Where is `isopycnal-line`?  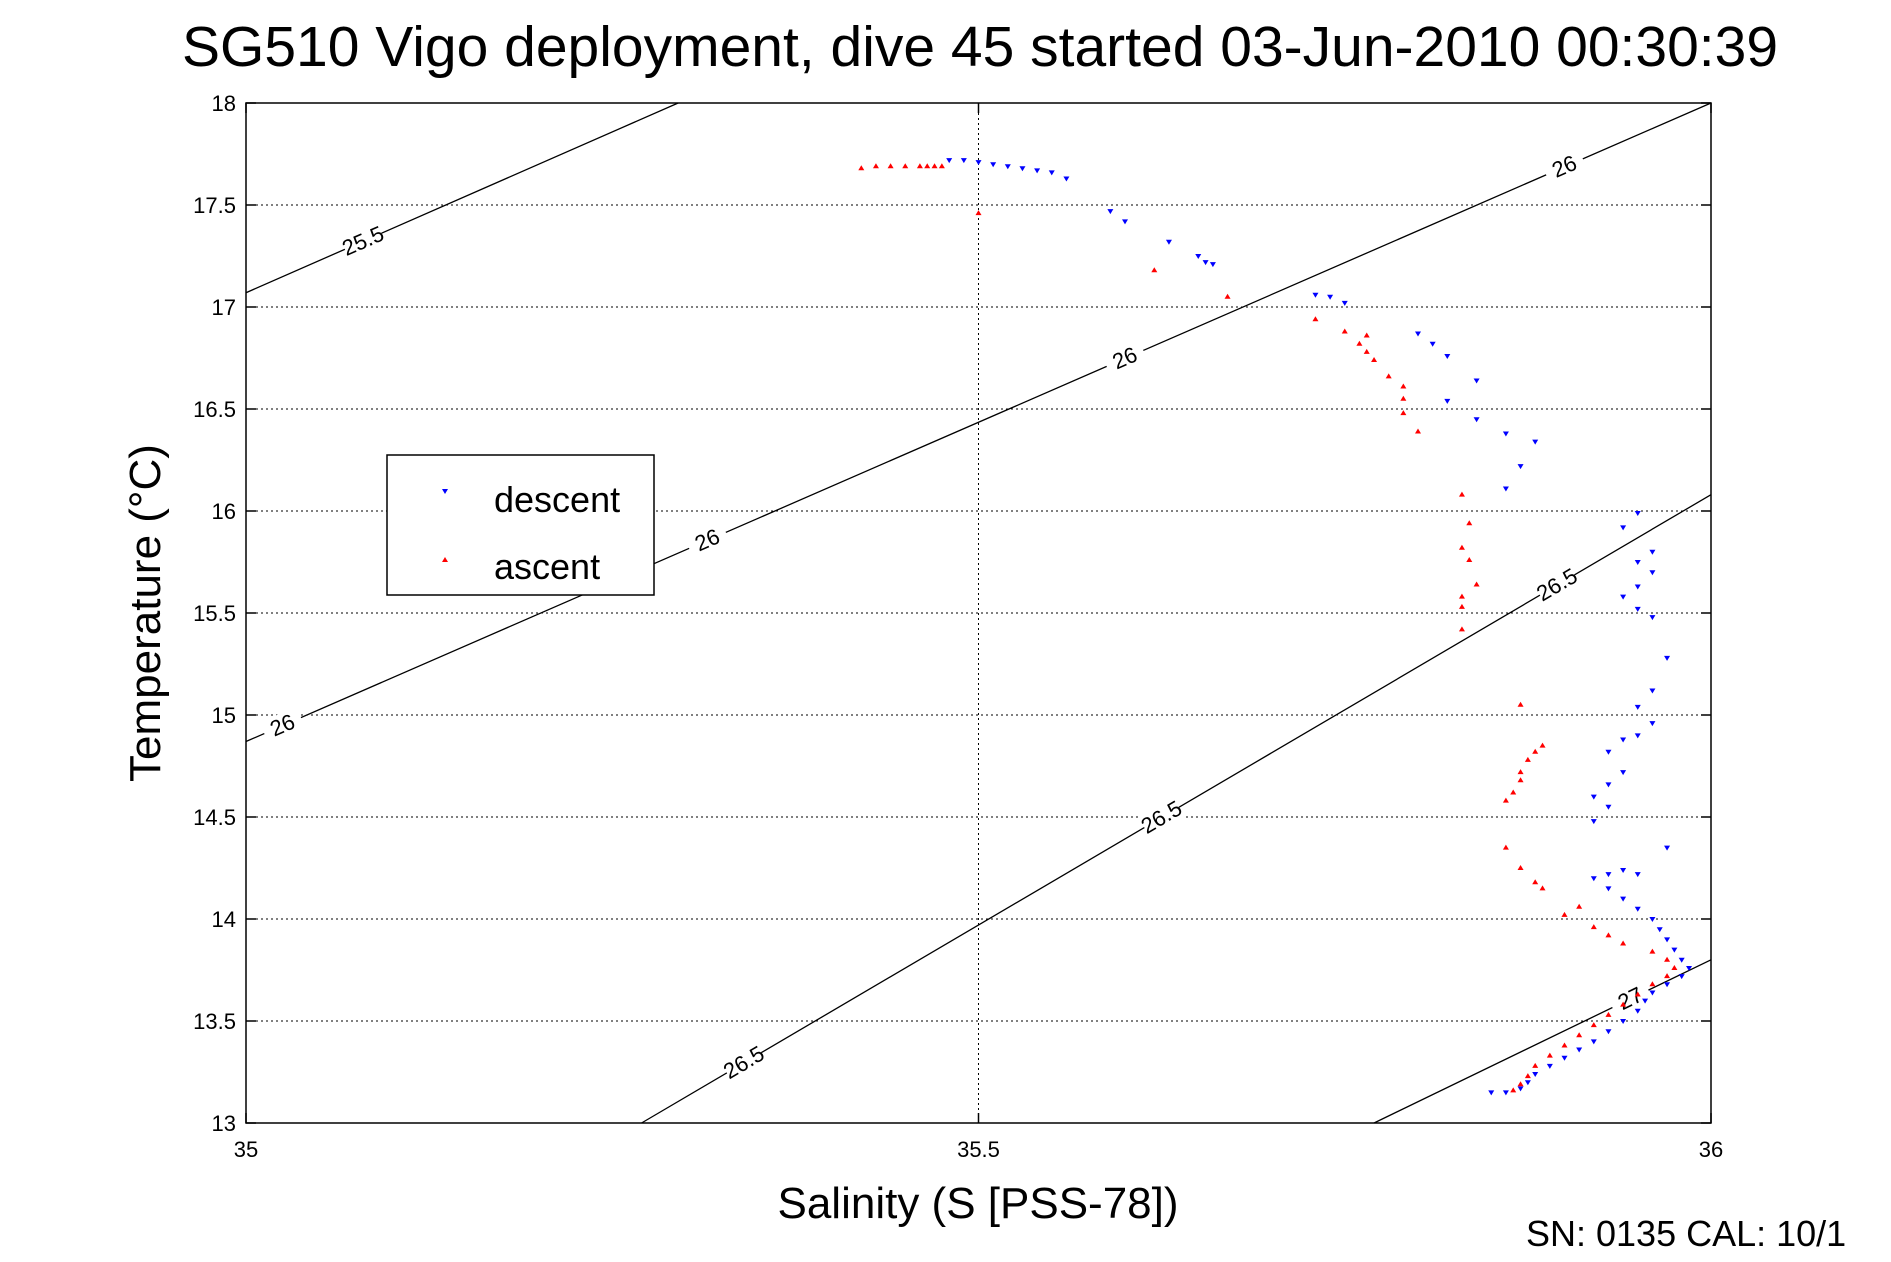
isopycnal-line is located at coordinates (1542, 1041).